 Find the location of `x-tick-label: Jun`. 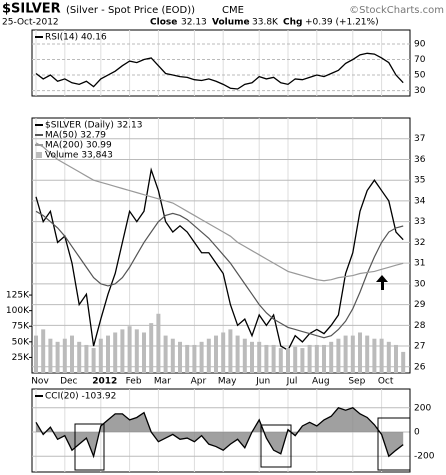

x-tick-label: Jun is located at coordinates (262, 382).